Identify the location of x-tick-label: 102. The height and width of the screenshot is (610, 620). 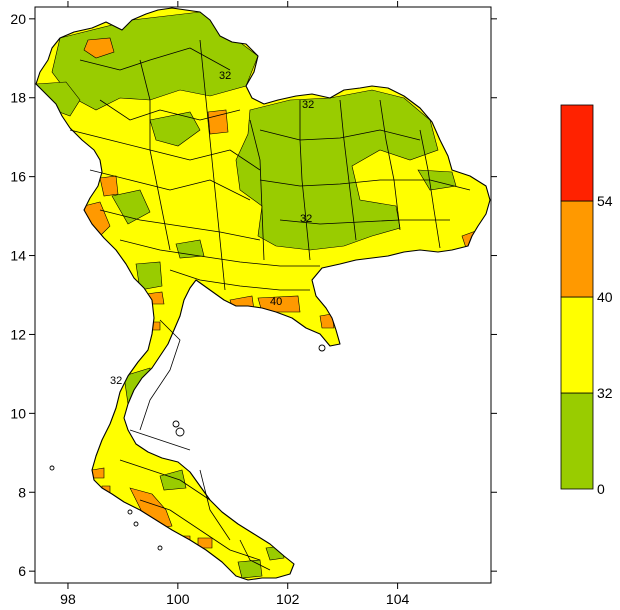
(288, 599).